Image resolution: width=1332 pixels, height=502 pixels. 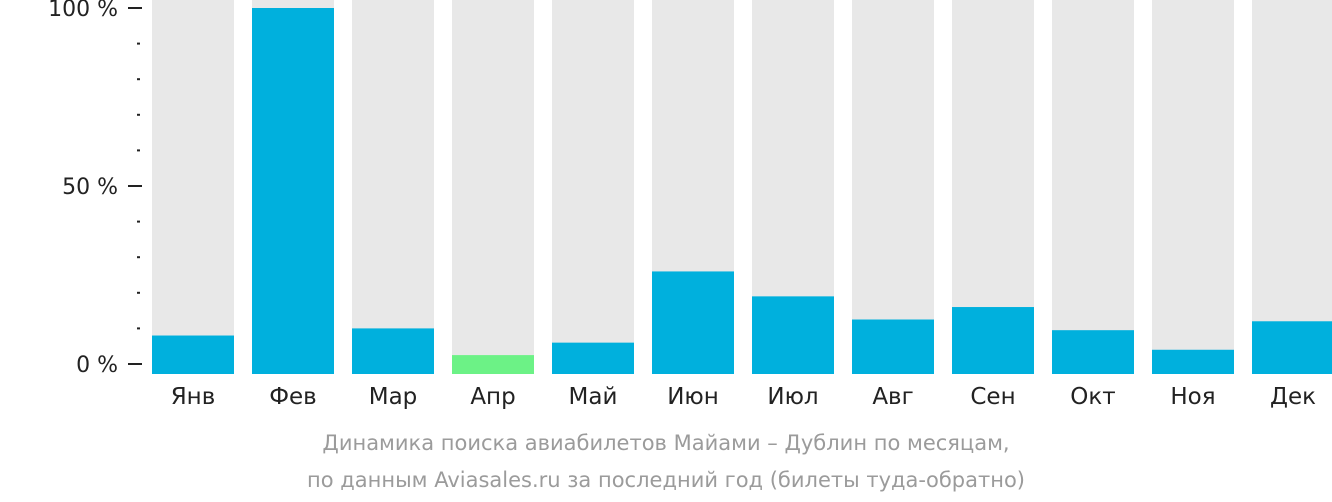 I want to click on y-tick-label: 100 %, so click(x=83, y=11).